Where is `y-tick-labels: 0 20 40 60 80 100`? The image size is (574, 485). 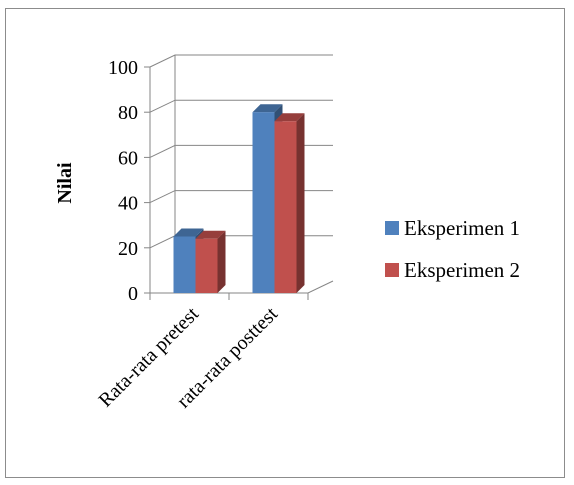
y-tick-labels: 0 20 40 60 80 100 is located at coordinates (123, 181).